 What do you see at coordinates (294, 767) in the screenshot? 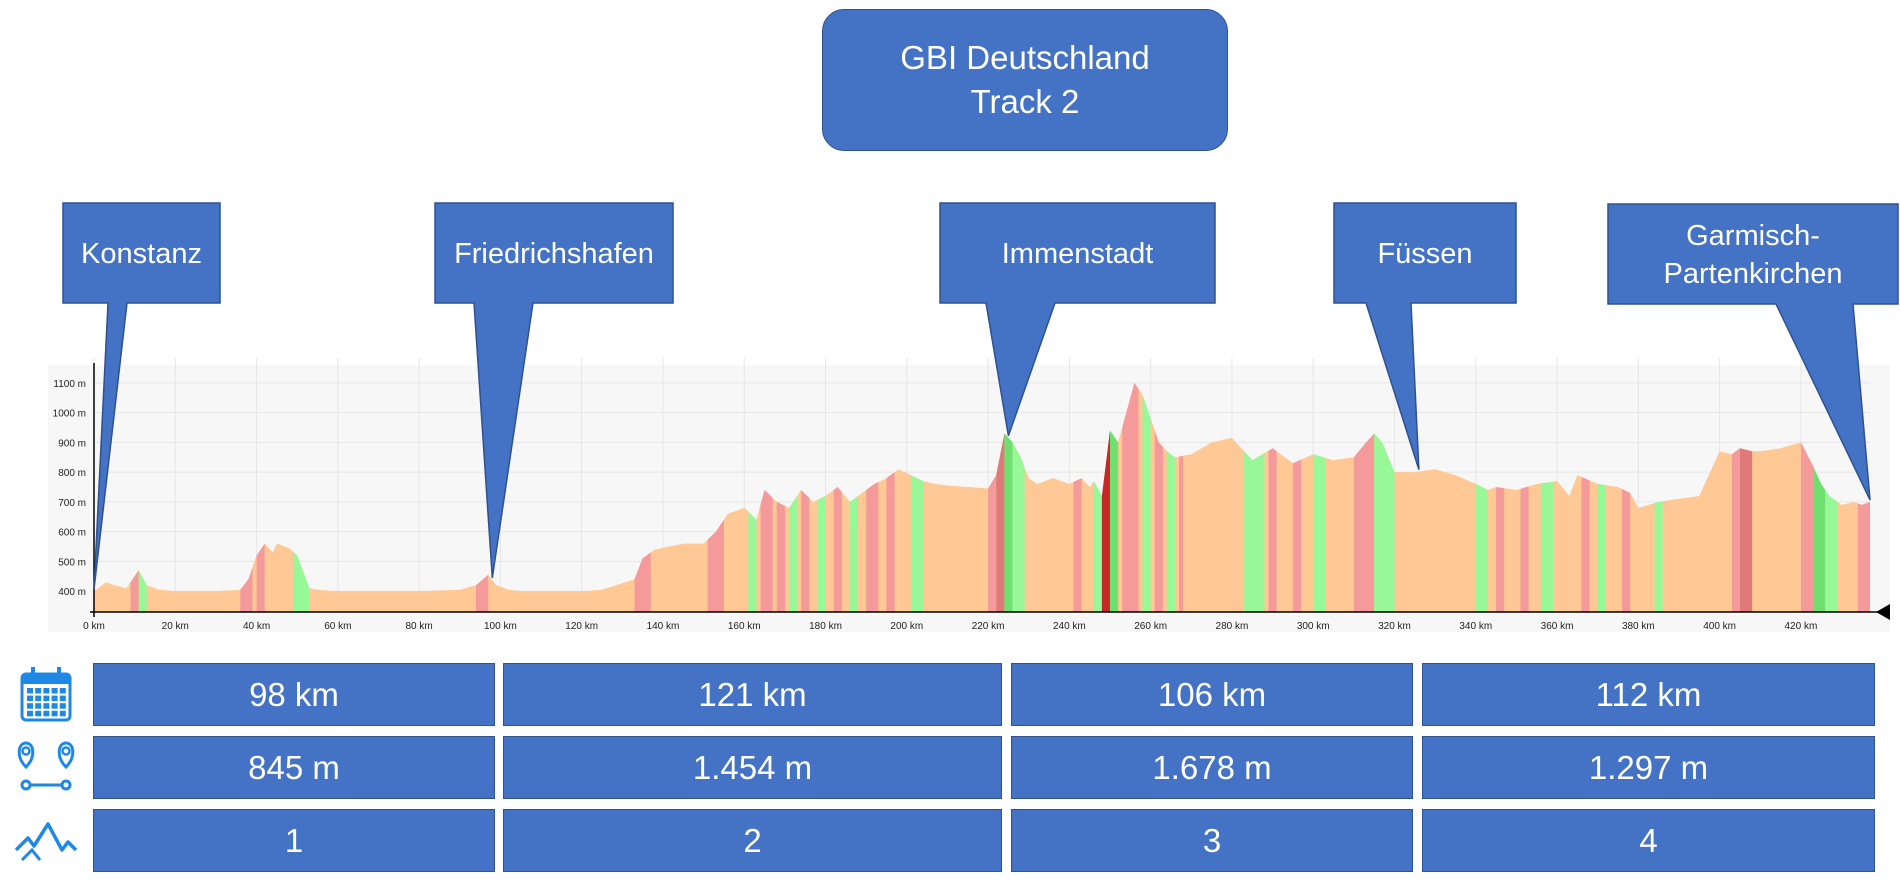
I see `stat-cell: 845 m` at bounding box center [294, 767].